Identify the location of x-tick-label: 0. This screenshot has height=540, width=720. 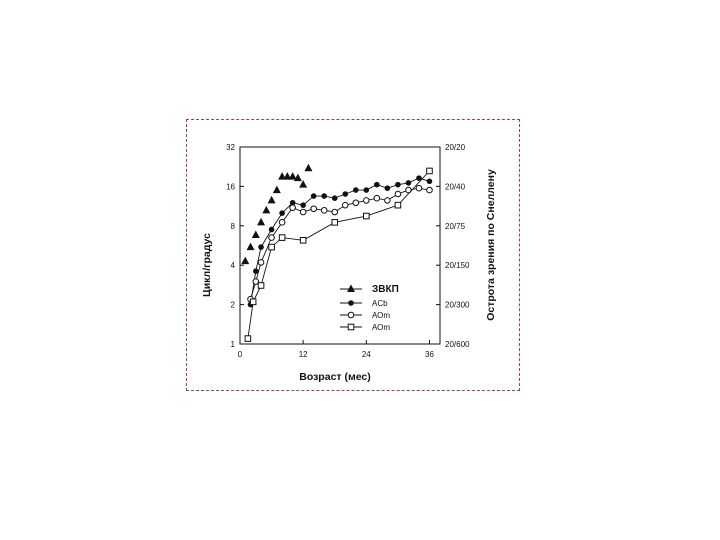
(240, 354).